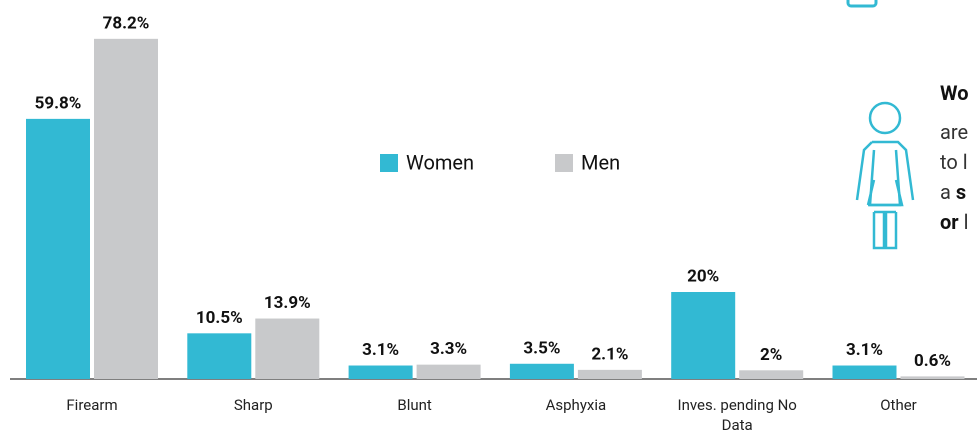  Describe the element at coordinates (609, 354) in the screenshot. I see `value-label: 2.1%` at that location.